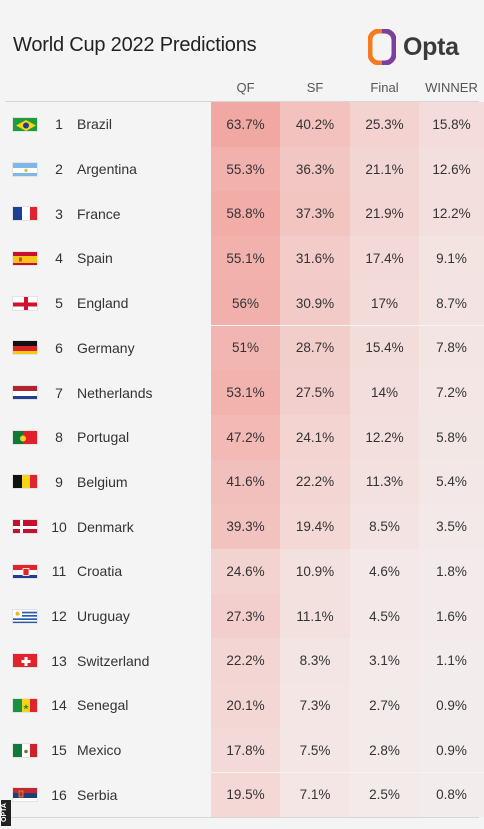 This screenshot has width=484, height=829. Describe the element at coordinates (315, 661) in the screenshot. I see `probability-cell-sf: 8.3%` at that location.